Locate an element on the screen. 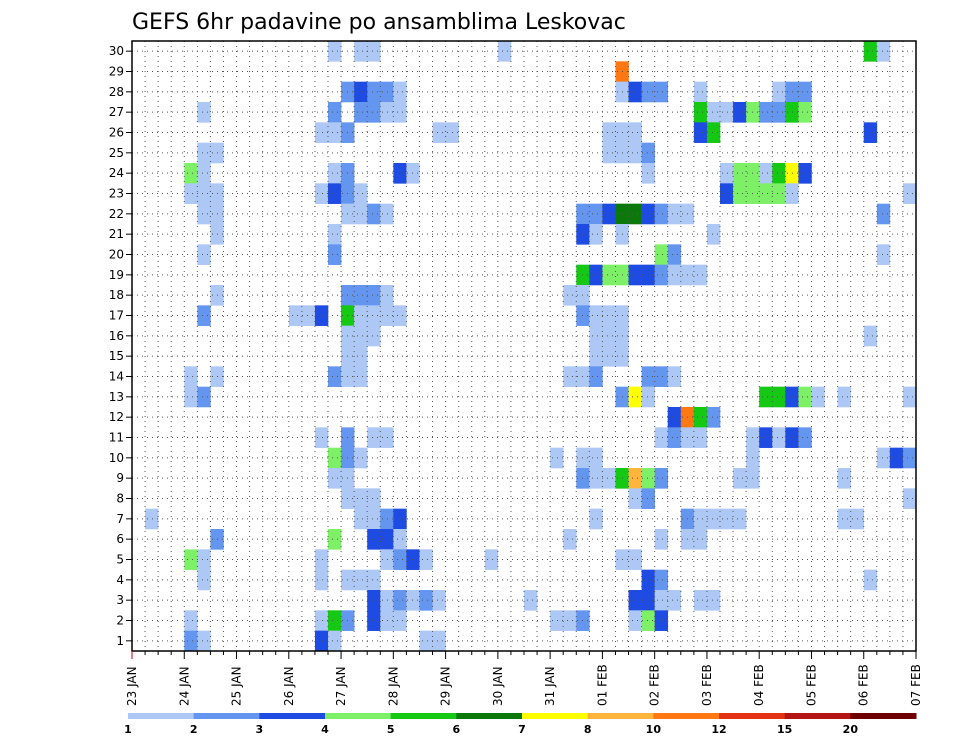 This screenshot has height=742, width=960. y-tick-label: 8 is located at coordinates (120, 499).